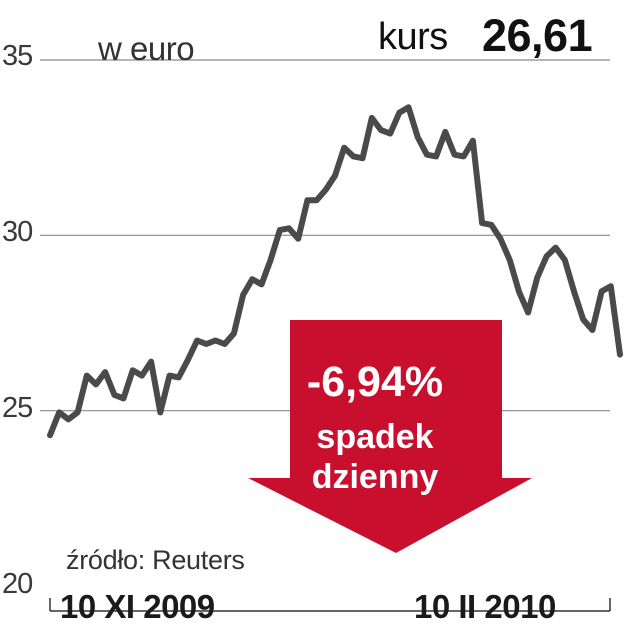  What do you see at coordinates (375, 477) in the screenshot?
I see `change-caption-line2: dzienny` at bounding box center [375, 477].